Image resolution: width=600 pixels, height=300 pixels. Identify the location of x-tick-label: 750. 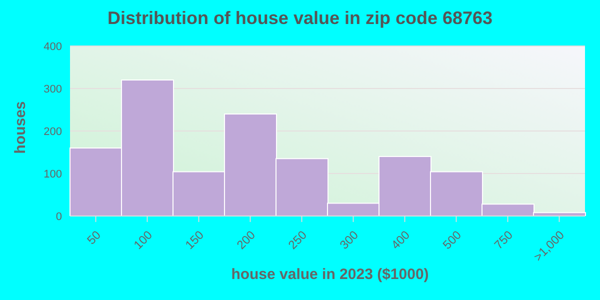
(503, 240).